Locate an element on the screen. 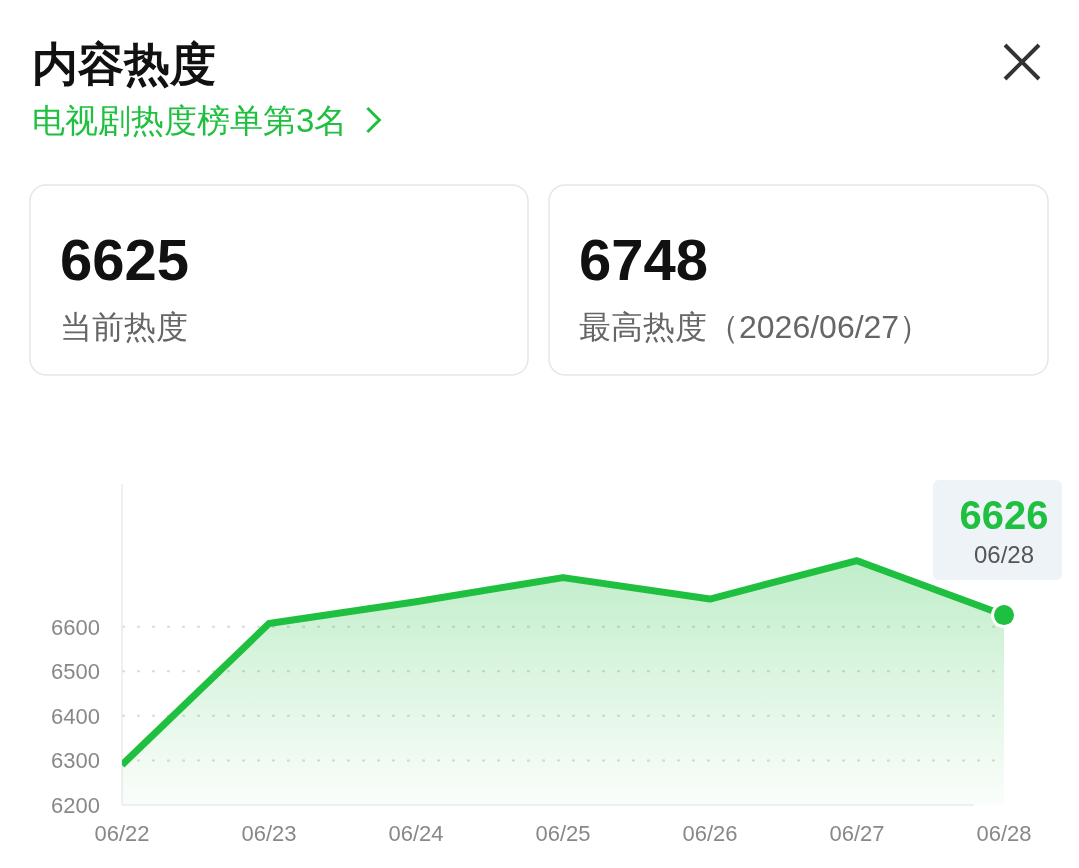  y-tick-label: 6600 is located at coordinates (75, 627).